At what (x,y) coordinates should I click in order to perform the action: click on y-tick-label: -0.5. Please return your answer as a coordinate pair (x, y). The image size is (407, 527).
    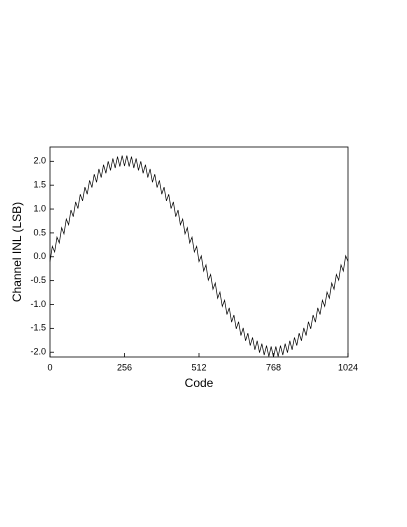
    Looking at the image, I should click on (38, 280).